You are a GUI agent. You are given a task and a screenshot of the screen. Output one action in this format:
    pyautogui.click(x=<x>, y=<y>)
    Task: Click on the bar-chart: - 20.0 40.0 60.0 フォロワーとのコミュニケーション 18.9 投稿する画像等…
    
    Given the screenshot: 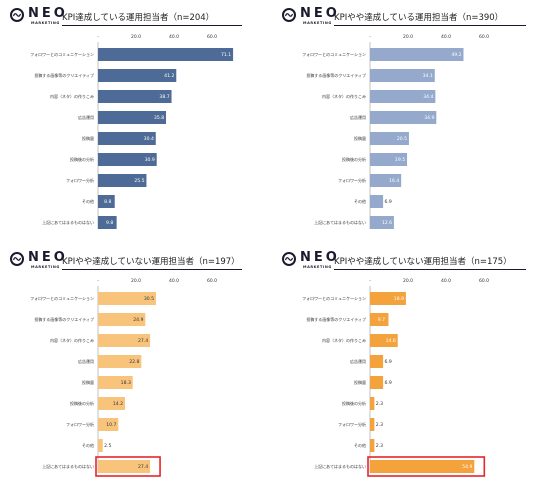 What is the action you would take?
    pyautogui.click(x=395, y=377)
    